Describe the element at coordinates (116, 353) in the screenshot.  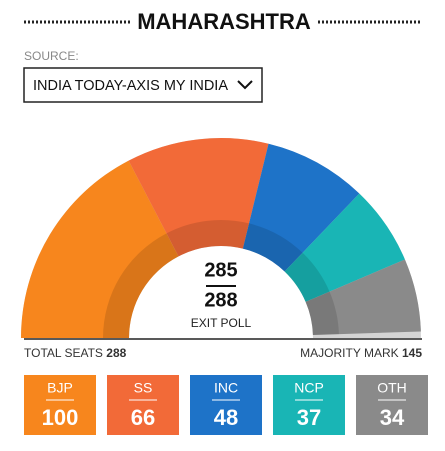
I see `total-value: 288` at that location.